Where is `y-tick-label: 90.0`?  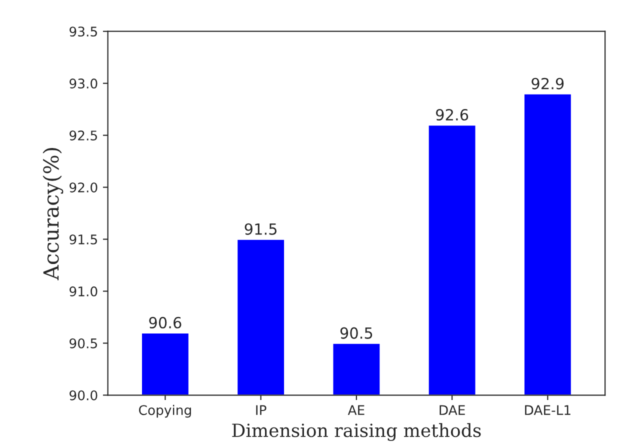
y-tick-label: 90.0 is located at coordinates (84, 395).